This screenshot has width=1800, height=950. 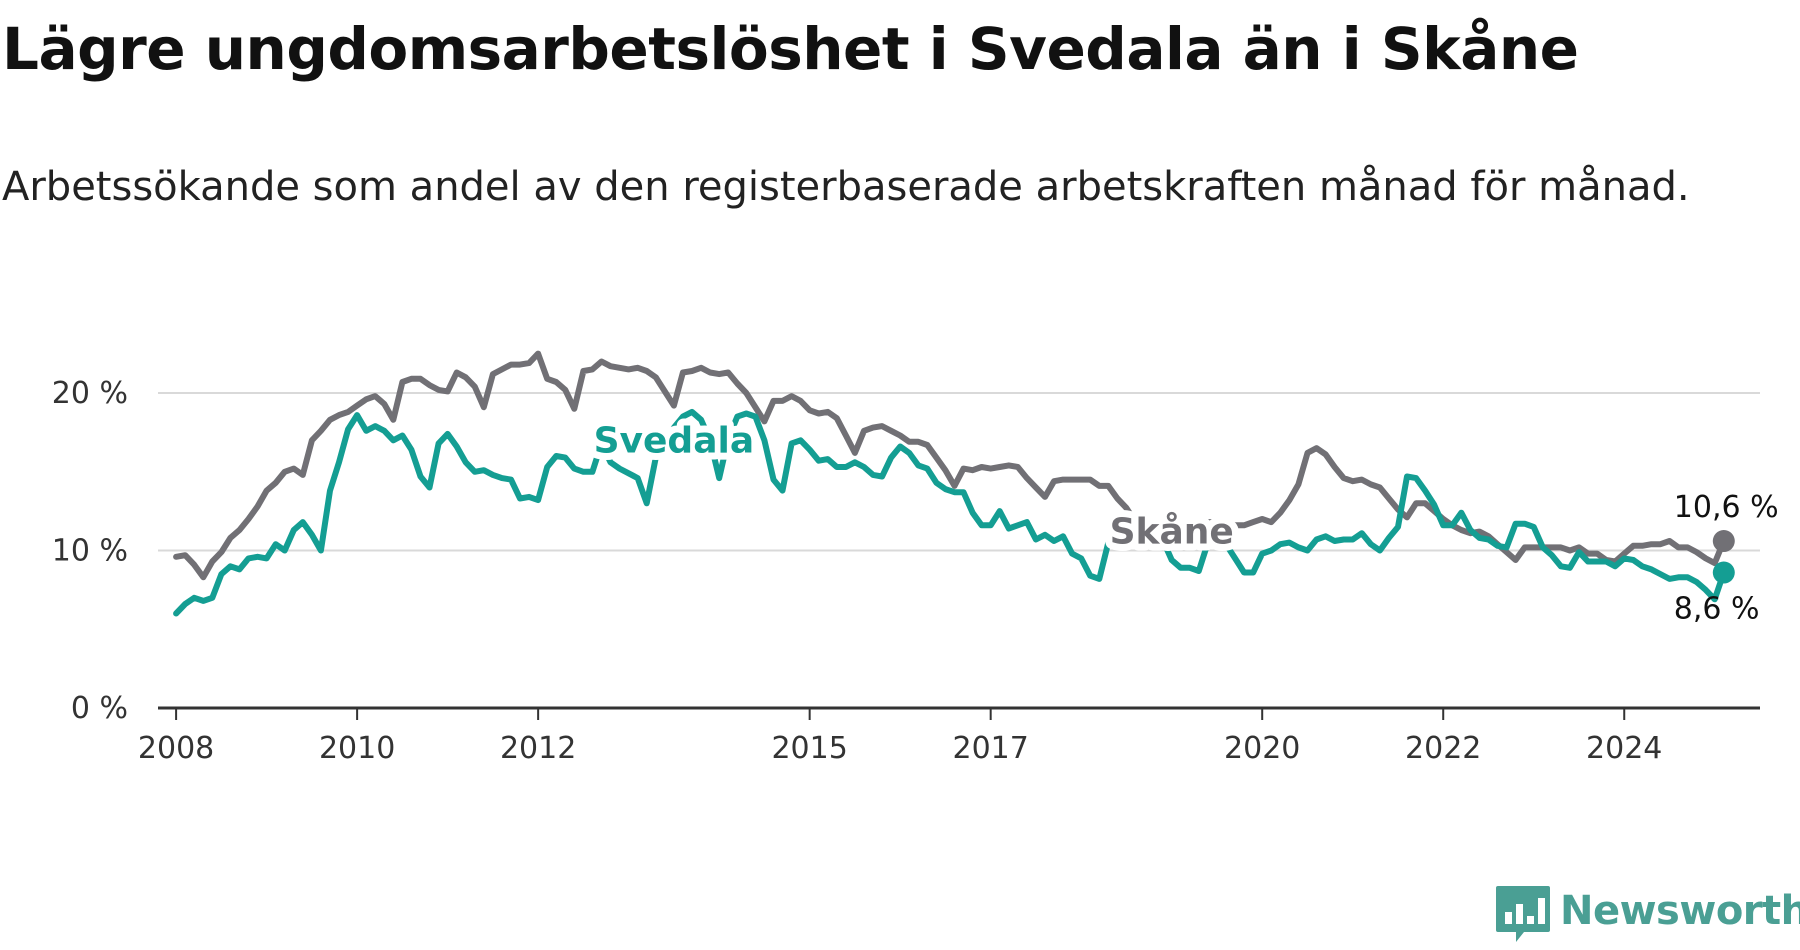 I want to click on series-label-skåne: Skåne, so click(x=1172, y=532).